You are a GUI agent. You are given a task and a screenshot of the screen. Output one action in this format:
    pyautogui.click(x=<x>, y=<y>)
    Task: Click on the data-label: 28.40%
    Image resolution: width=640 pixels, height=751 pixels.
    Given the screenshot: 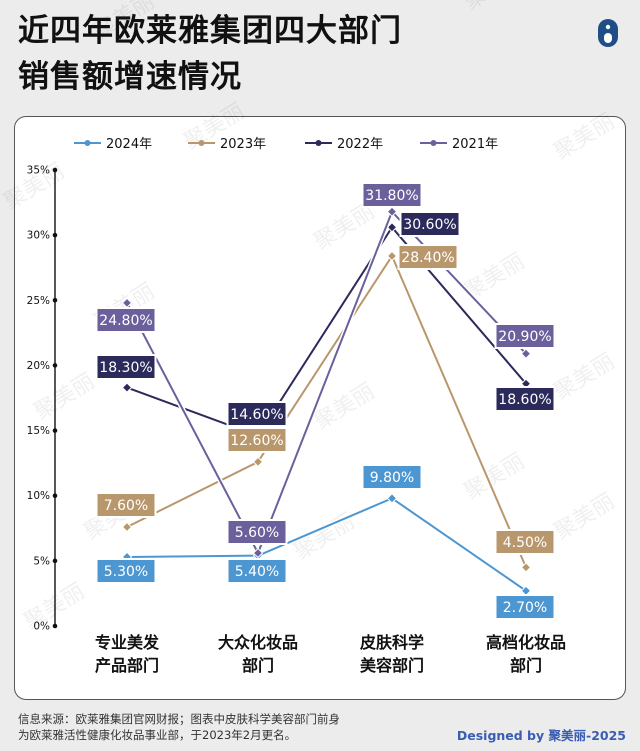 What is the action you would take?
    pyautogui.click(x=427, y=258)
    